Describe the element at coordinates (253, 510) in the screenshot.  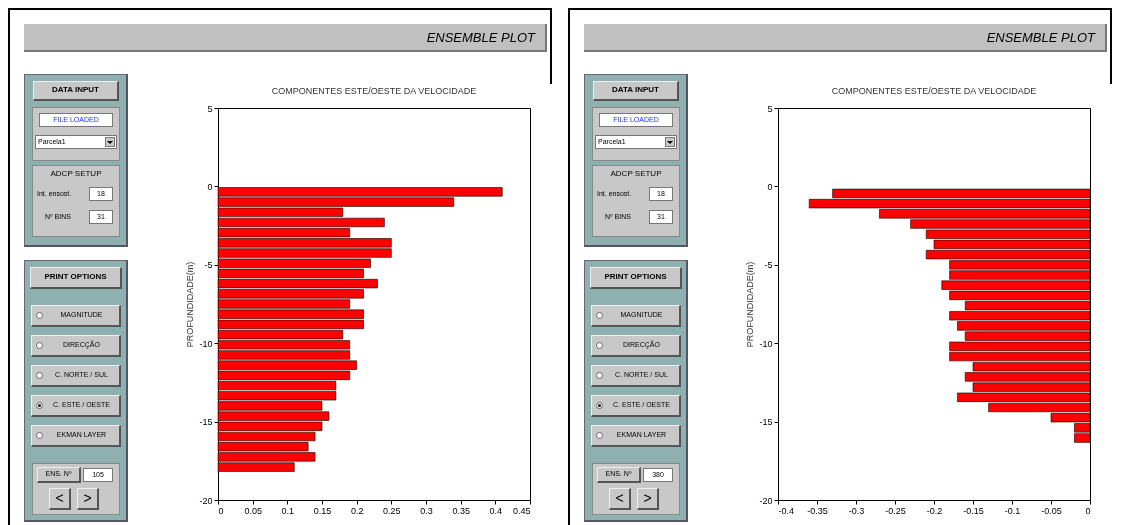
I see `x-tick-label: 0.05` at that location.